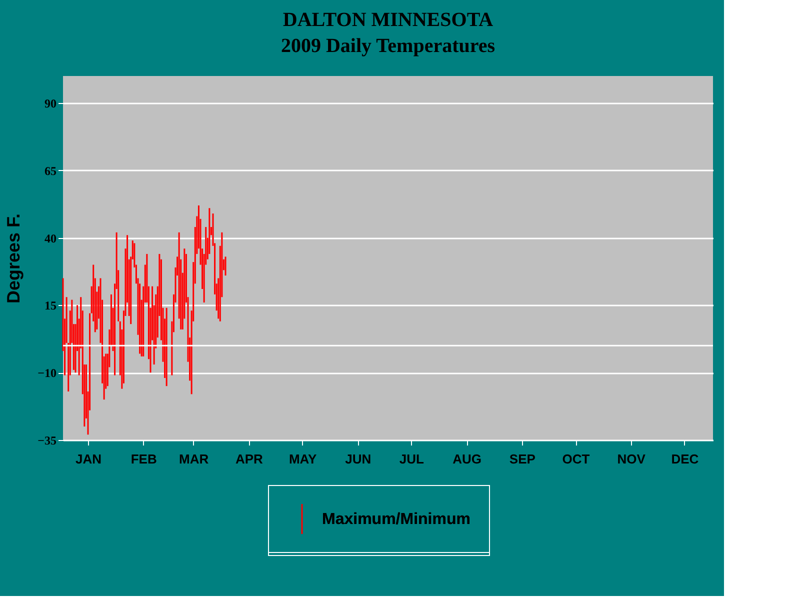 This screenshot has width=800, height=600. I want to click on x-tick-label: FEB, so click(143, 459).